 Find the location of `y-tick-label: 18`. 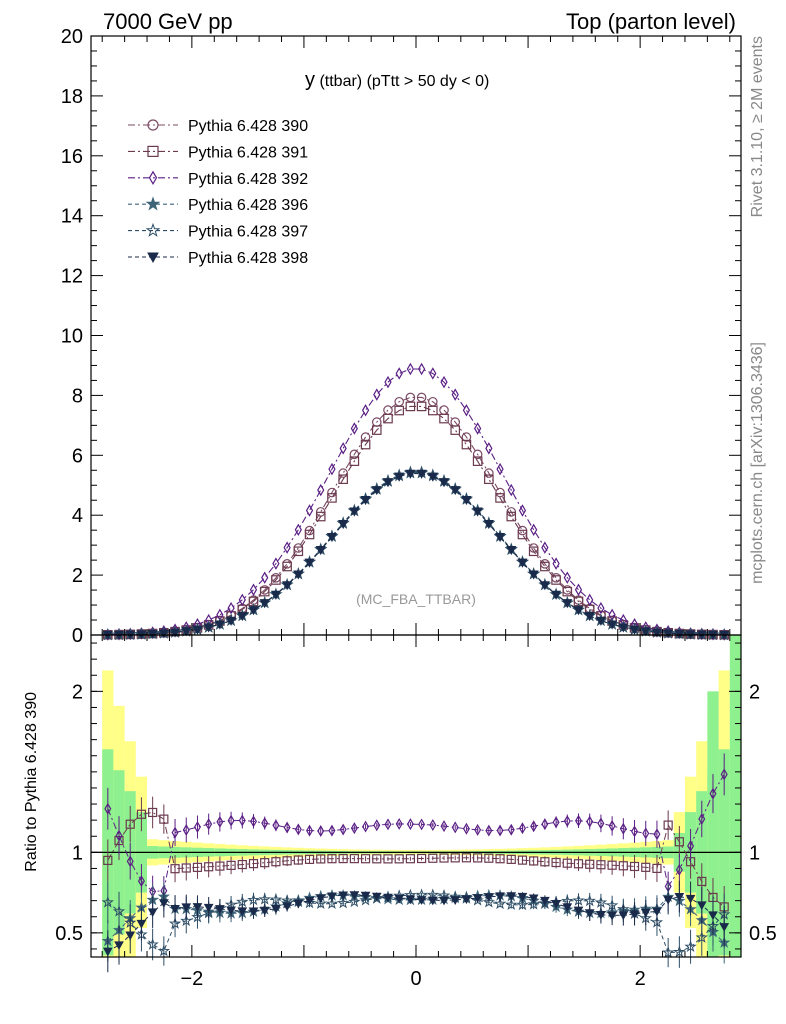

y-tick-label: 18 is located at coordinates (72, 97).